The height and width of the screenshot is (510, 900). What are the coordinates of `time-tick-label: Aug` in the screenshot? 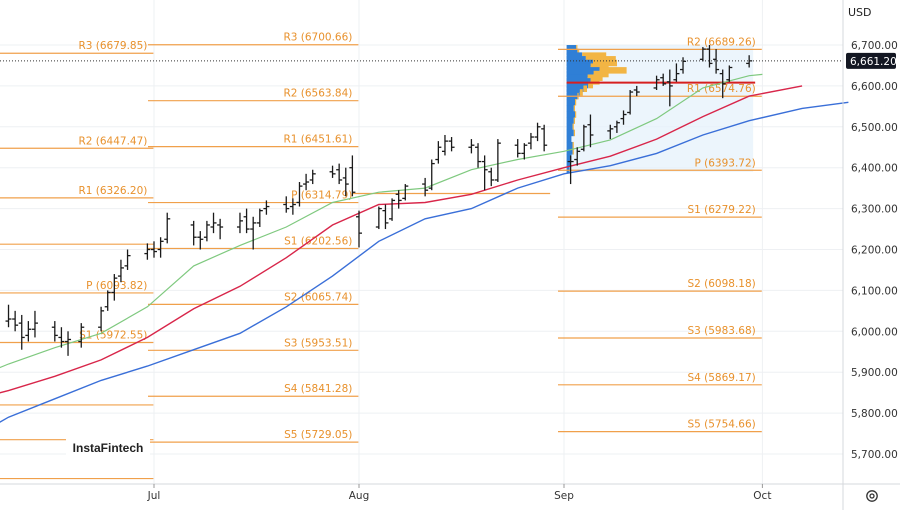 It's located at (359, 496).